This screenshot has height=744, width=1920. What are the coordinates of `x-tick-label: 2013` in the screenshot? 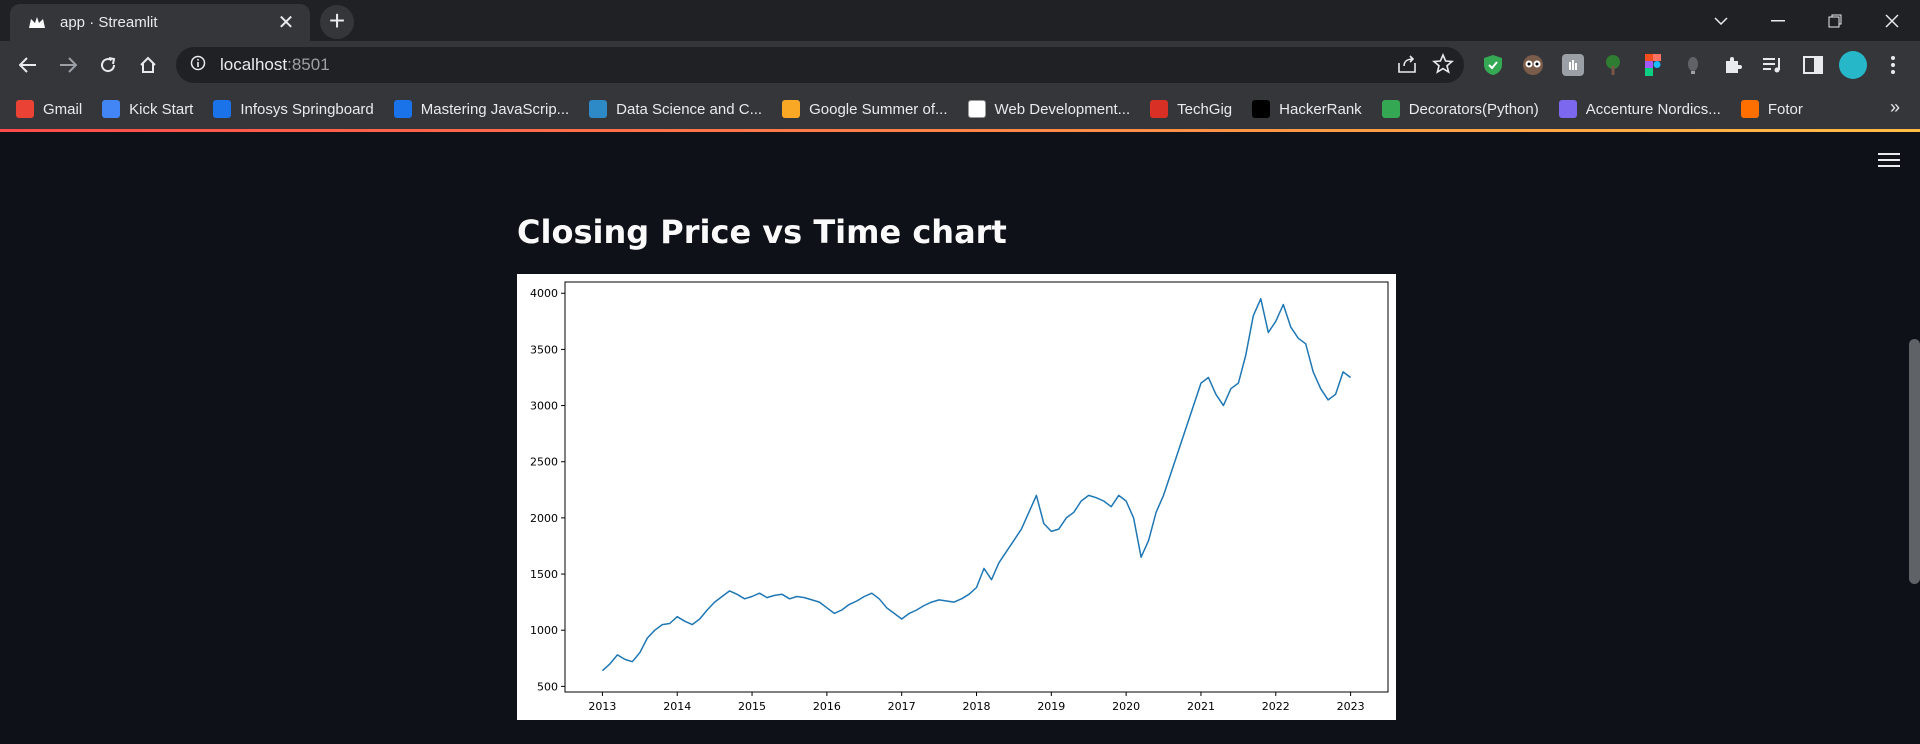 It's located at (602, 706).